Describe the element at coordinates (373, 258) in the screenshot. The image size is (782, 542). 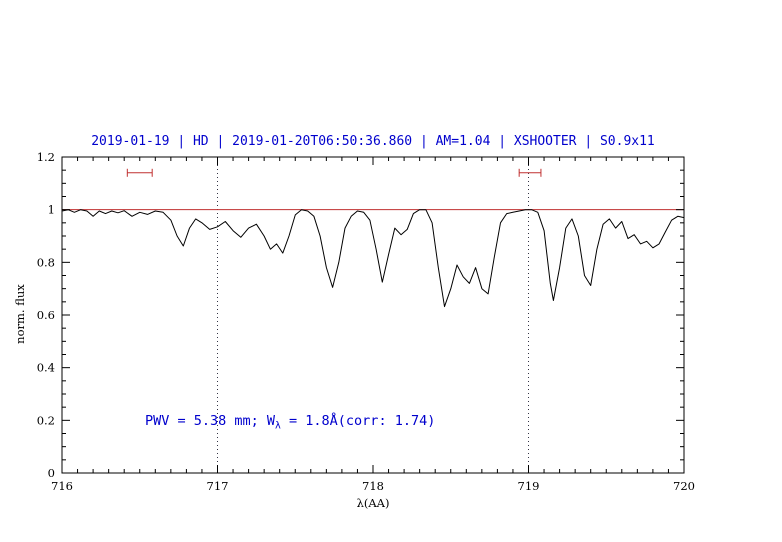
I see `spectrum-line` at that location.